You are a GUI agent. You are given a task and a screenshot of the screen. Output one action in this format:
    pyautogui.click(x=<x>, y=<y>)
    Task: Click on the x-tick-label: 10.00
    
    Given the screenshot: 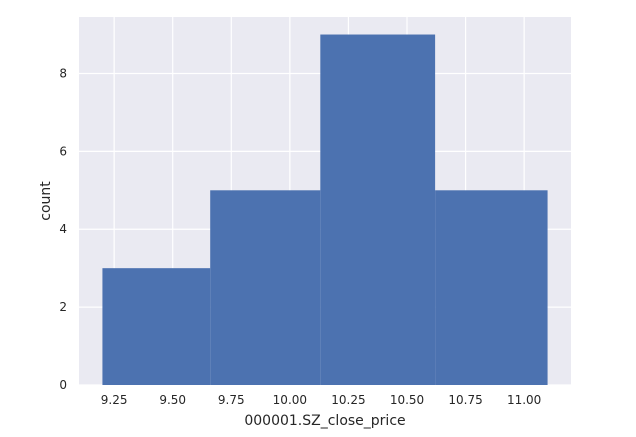 What is the action you would take?
    pyautogui.click(x=290, y=400)
    